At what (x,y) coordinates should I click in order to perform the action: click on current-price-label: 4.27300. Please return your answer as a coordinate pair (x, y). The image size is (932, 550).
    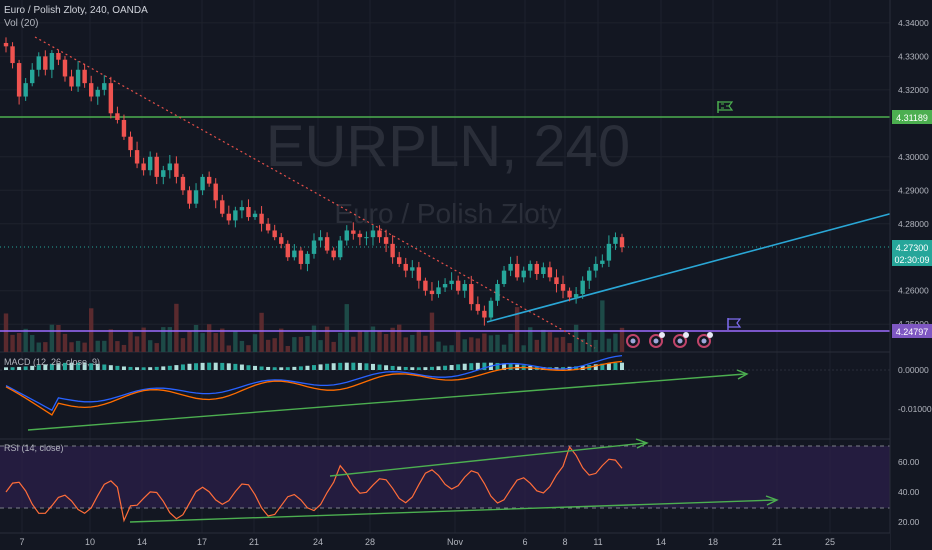
    Looking at the image, I should click on (912, 248).